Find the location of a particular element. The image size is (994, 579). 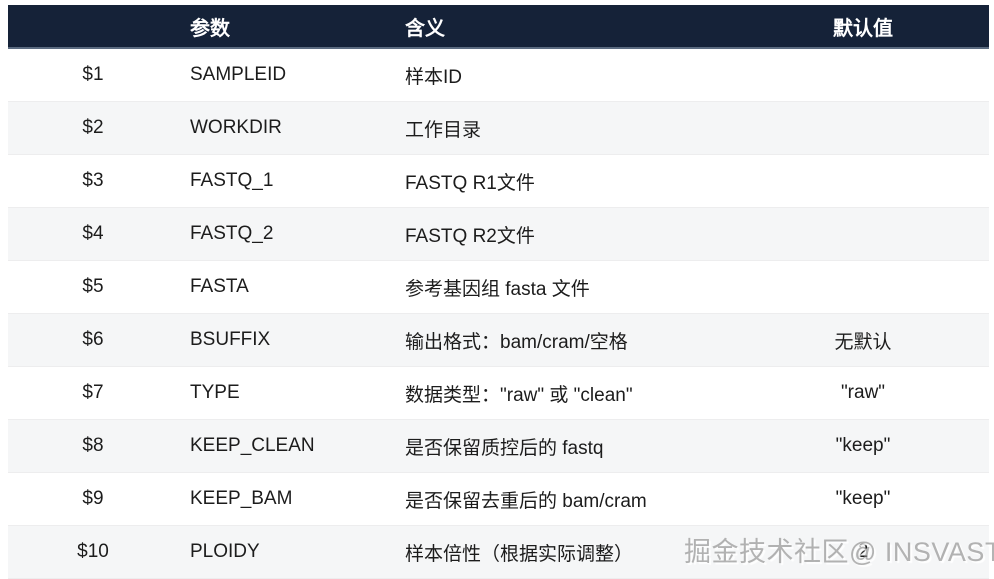

cell-num: $5 is located at coordinates (93, 286).